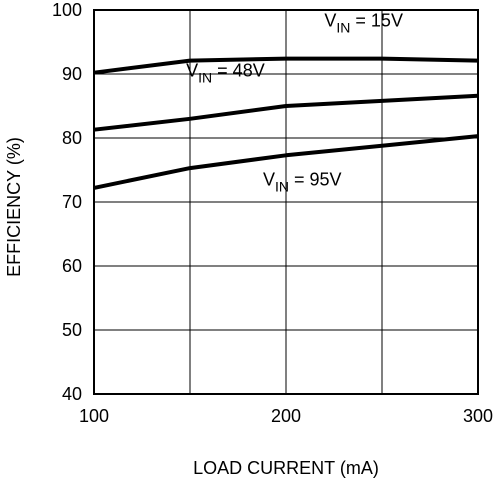  Describe the element at coordinates (225, 73) in the screenshot. I see `series-label-2: VIN = 48V` at that location.